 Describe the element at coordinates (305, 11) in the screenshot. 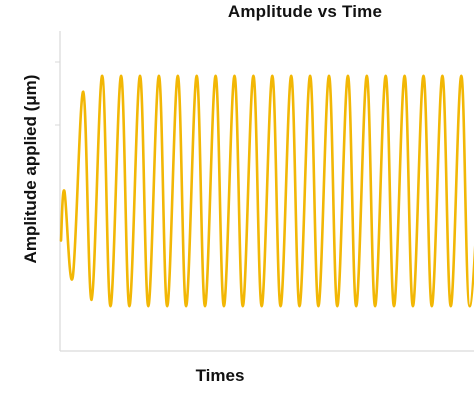

I see `chart-title: Amplitude vs Time` at that location.